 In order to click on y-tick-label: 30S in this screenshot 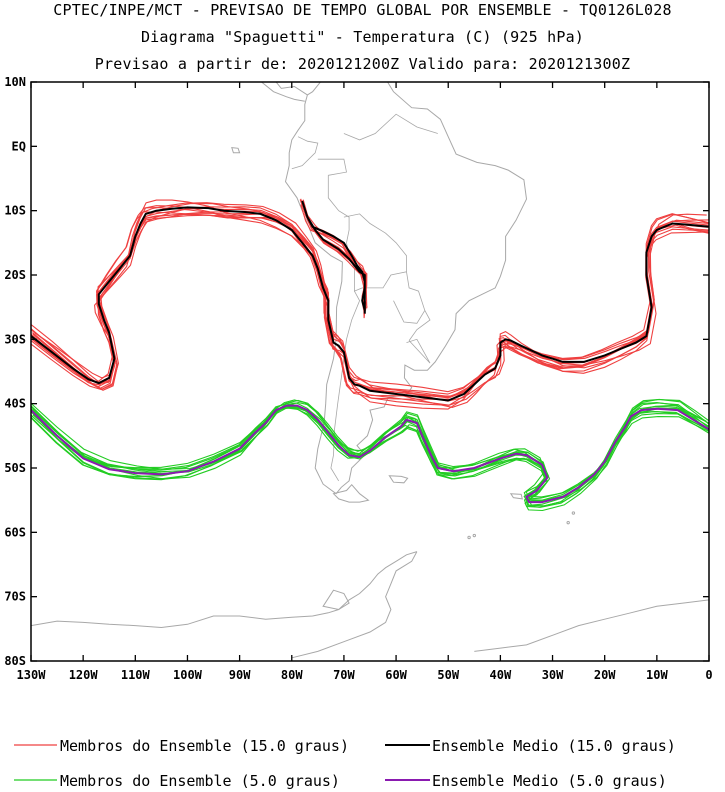, I will do `click(15, 339)`.